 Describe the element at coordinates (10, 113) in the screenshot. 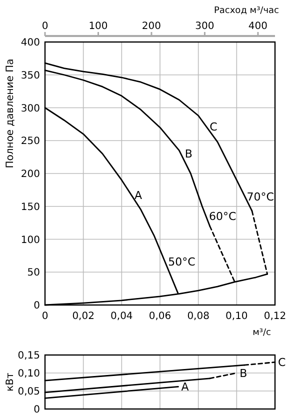

I see `y-axis-title: Полное давление Па` at that location.